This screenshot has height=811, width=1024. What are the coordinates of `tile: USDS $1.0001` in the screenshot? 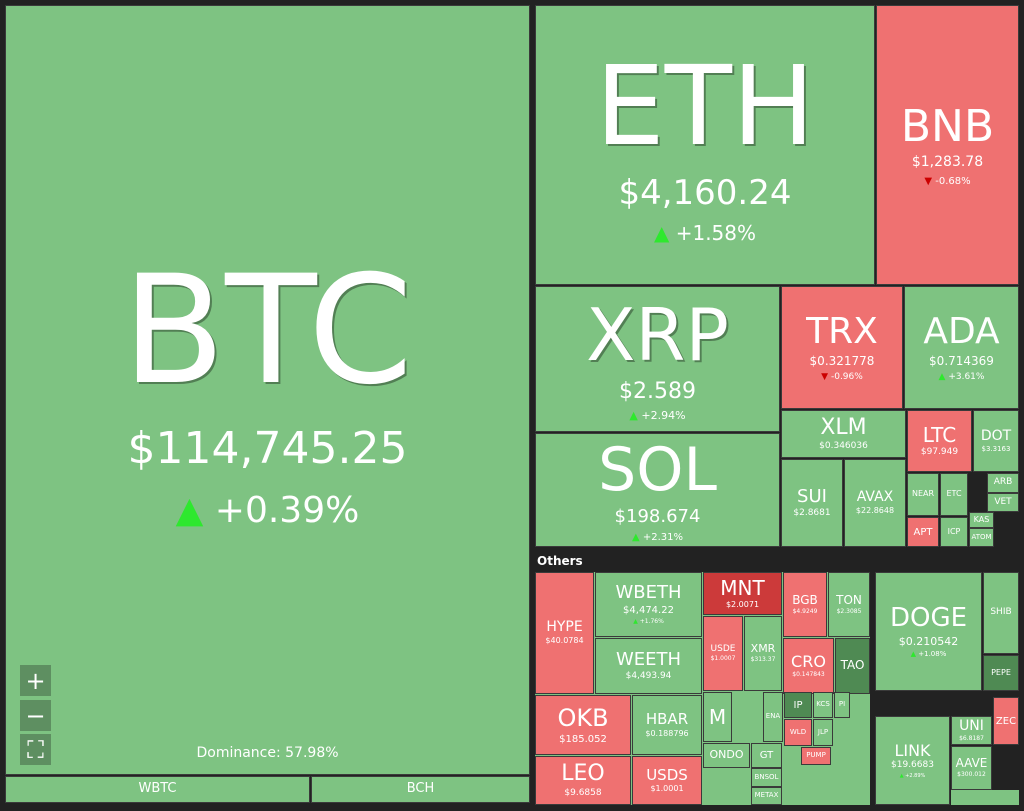 It's located at (667, 780).